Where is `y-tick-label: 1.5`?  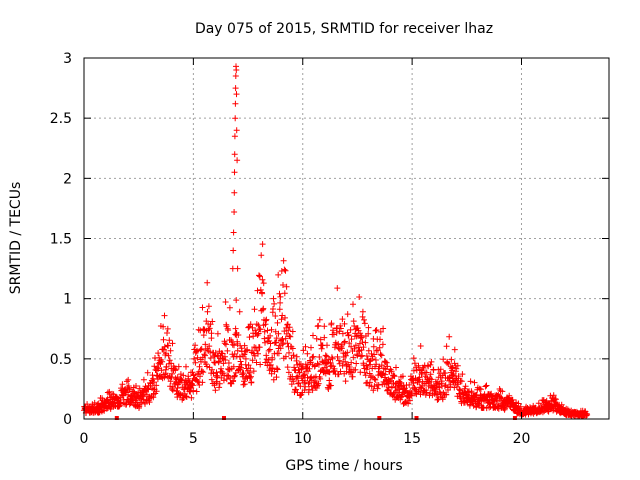 y-tick-label: 1.5 is located at coordinates (61, 240).